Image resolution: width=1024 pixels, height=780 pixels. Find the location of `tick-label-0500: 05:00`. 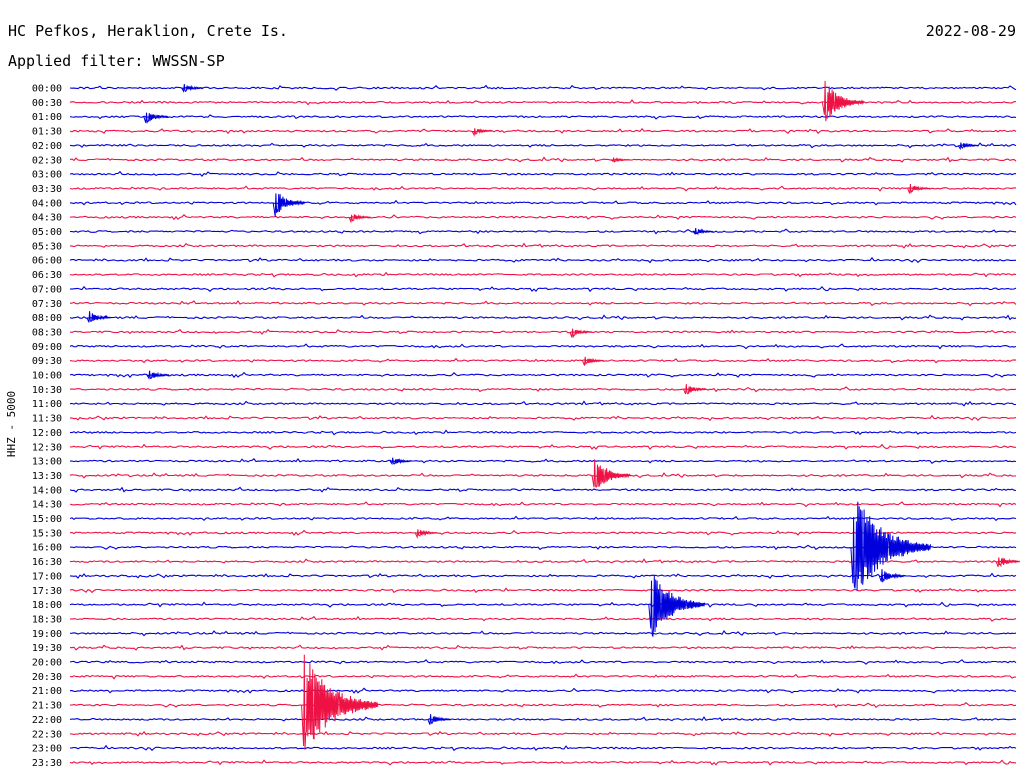

tick-label-0500: 05:00 is located at coordinates (47, 232).